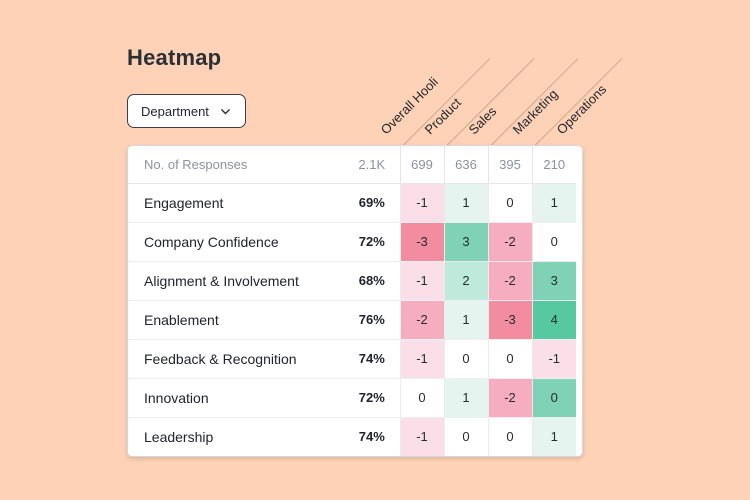 The image size is (750, 500). I want to click on heatmap-cell: 4, so click(553, 320).